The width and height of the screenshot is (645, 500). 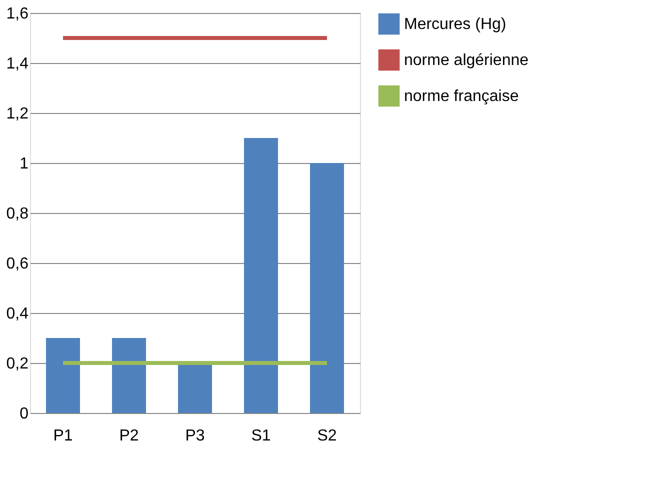 I want to click on legend-label: norme française, so click(x=461, y=96).